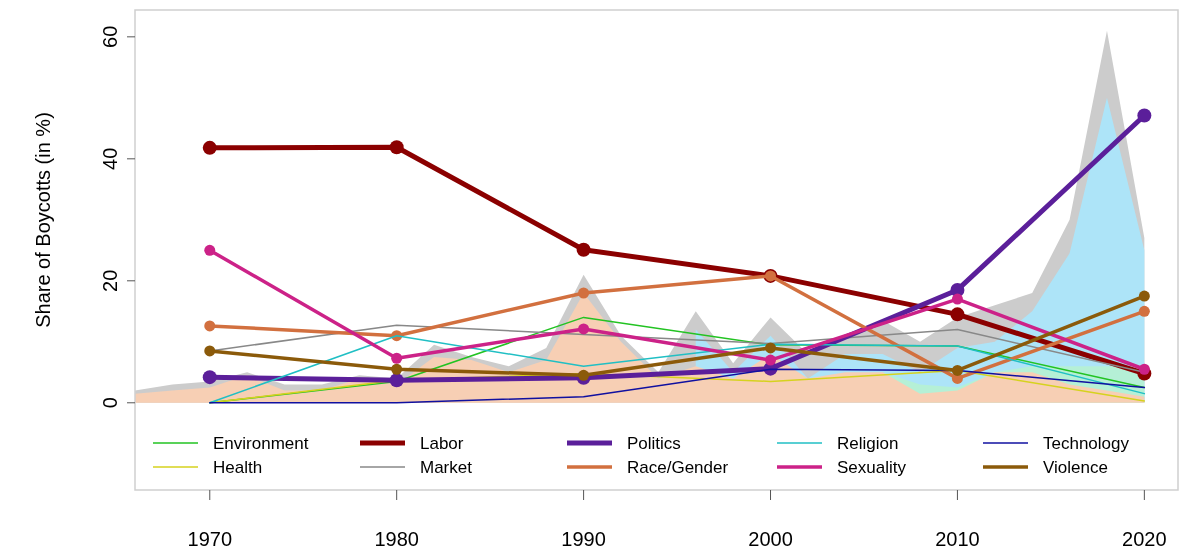 The width and height of the screenshot is (1181, 558). I want to click on x-tick-label: 1990, so click(583, 539).